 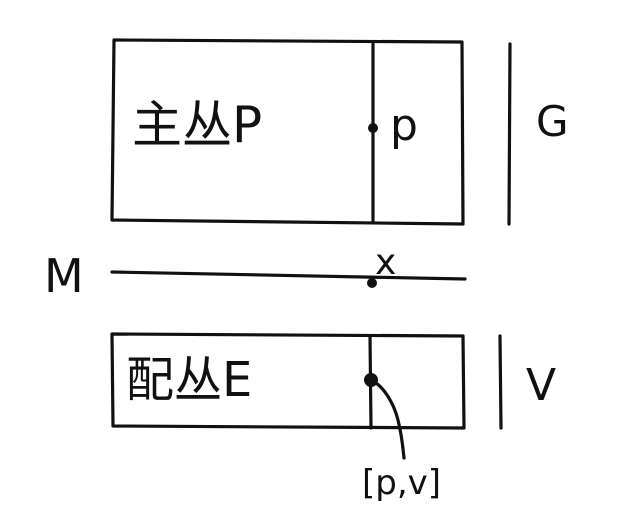 What do you see at coordinates (372, 283) in the screenshot?
I see `base-point-dot` at bounding box center [372, 283].